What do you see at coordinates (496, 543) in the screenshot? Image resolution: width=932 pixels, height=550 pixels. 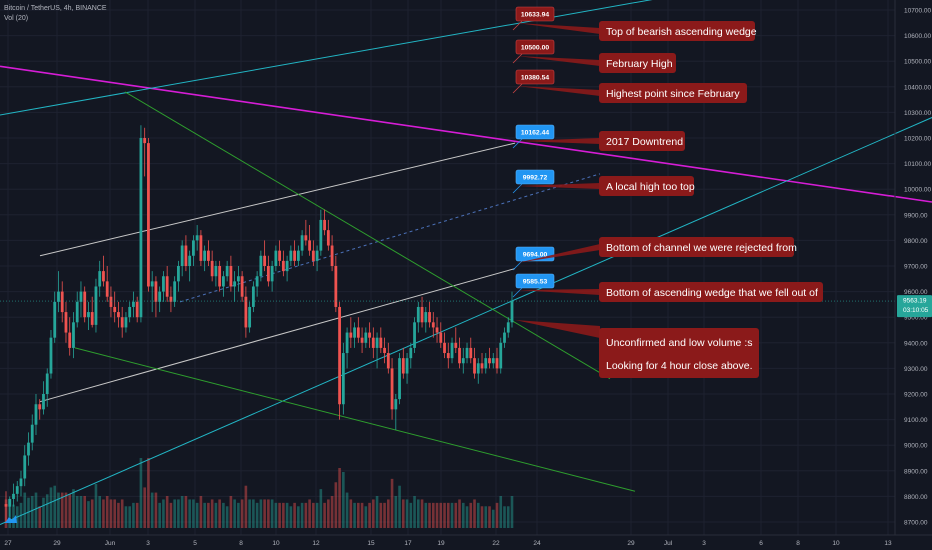 I see `time-tick-label: 22` at bounding box center [496, 543].